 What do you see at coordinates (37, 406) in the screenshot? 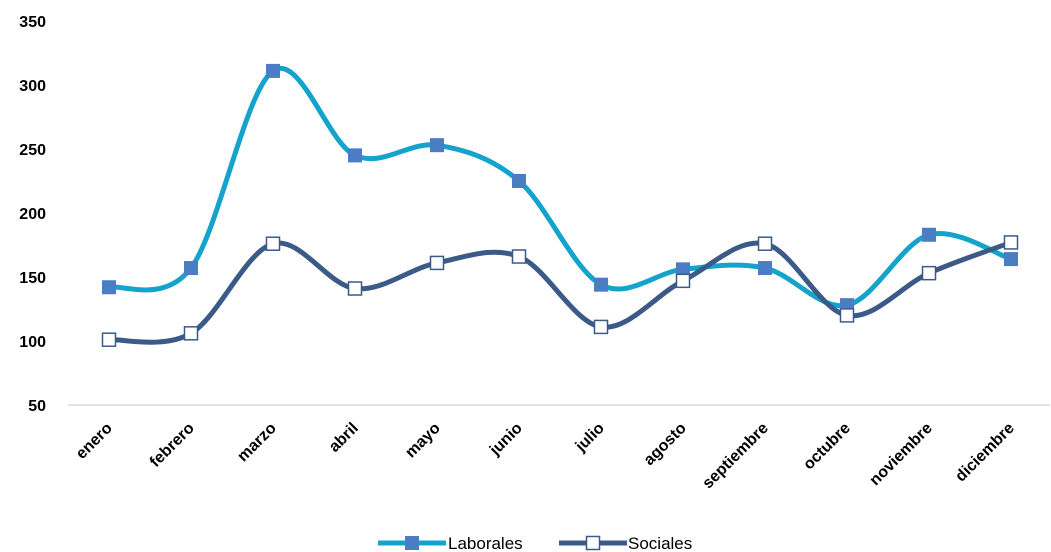
I see `y-tick-label: 50` at bounding box center [37, 406].